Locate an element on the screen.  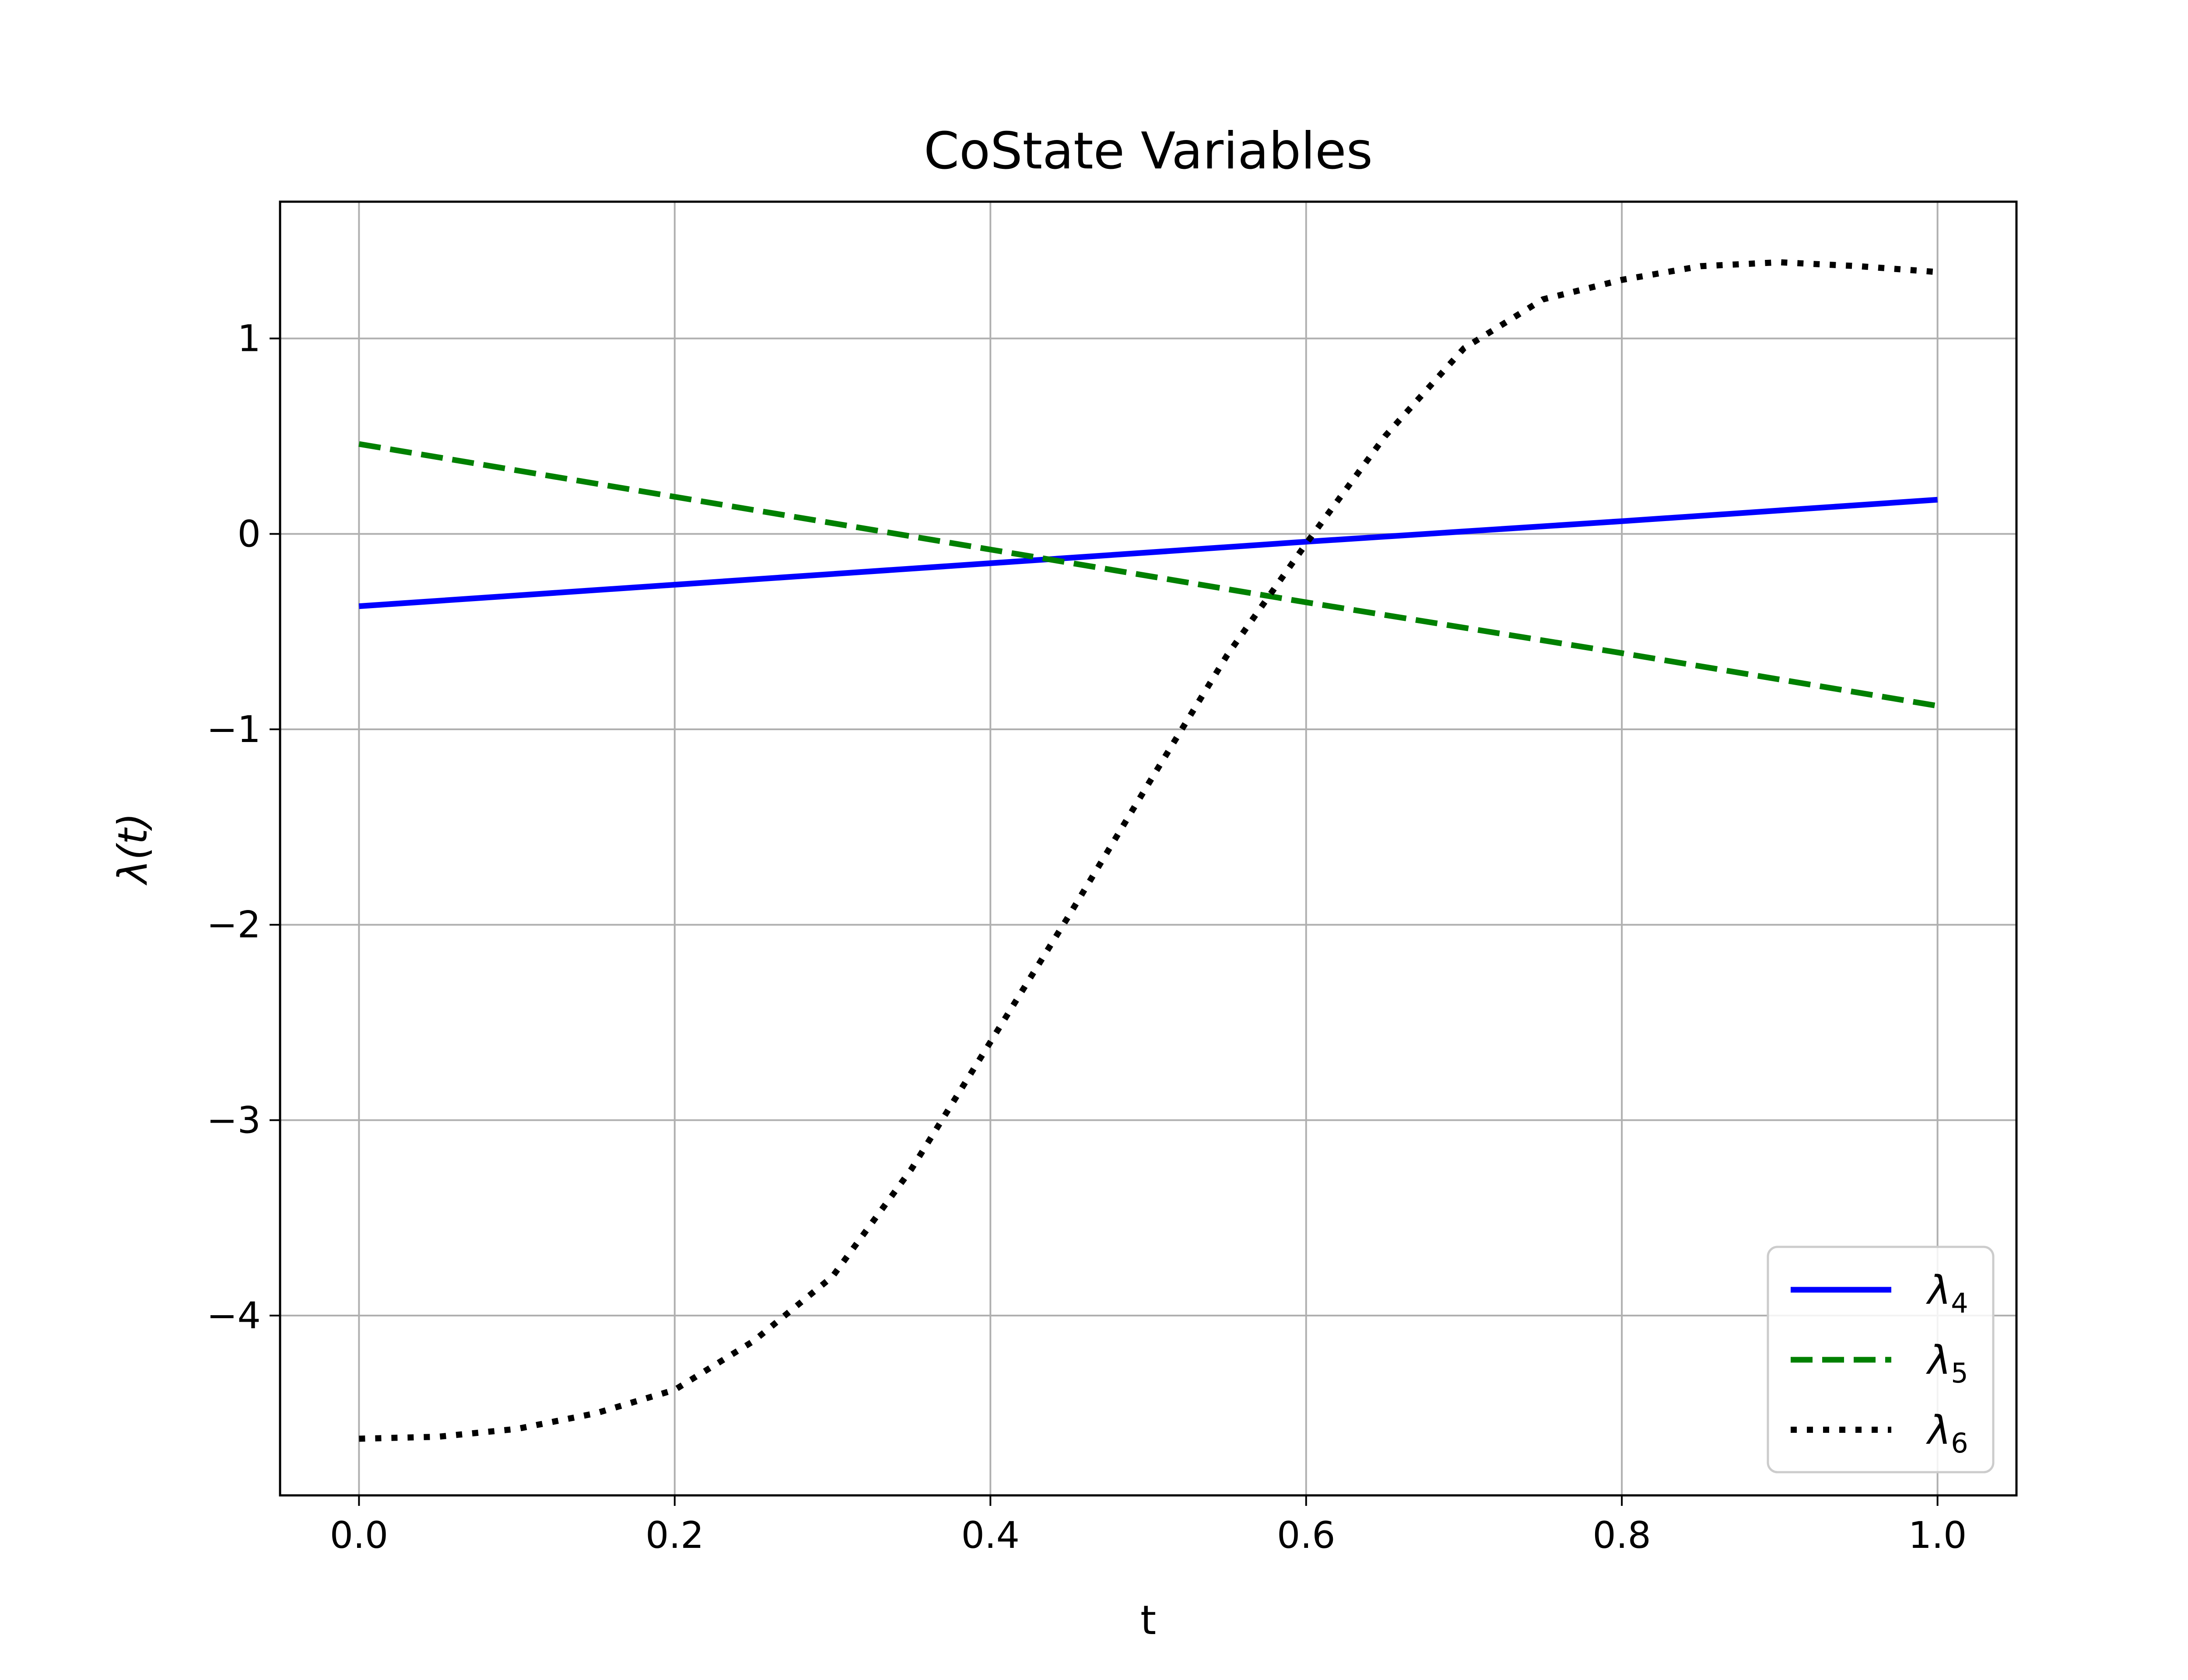
y-tick-label: −4 is located at coordinates (234, 1315).